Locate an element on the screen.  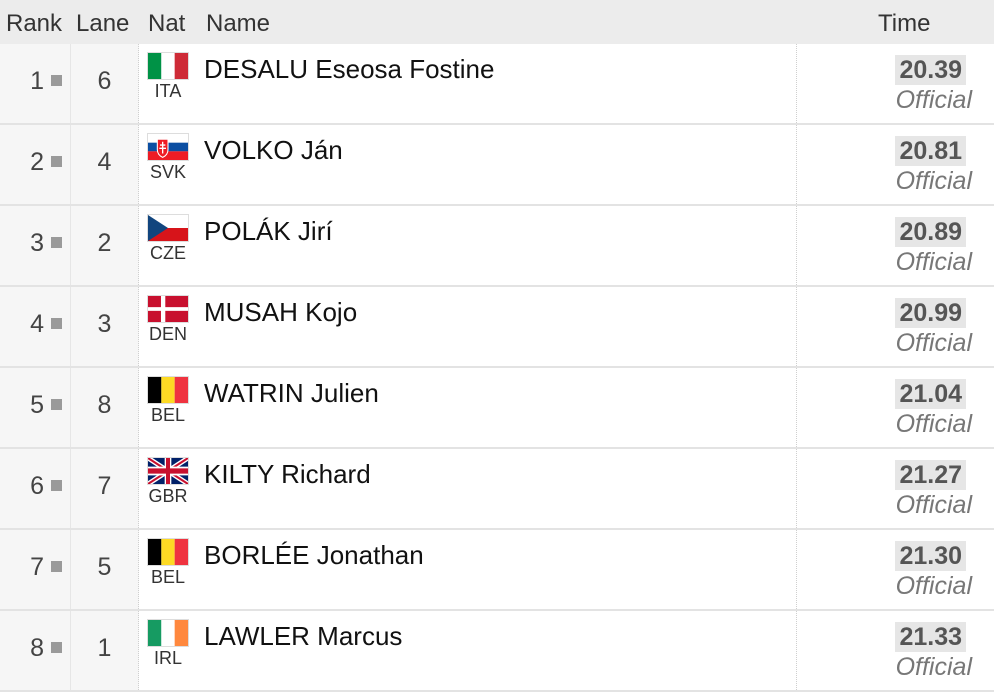
rank-value: 1 is located at coordinates (37, 81).